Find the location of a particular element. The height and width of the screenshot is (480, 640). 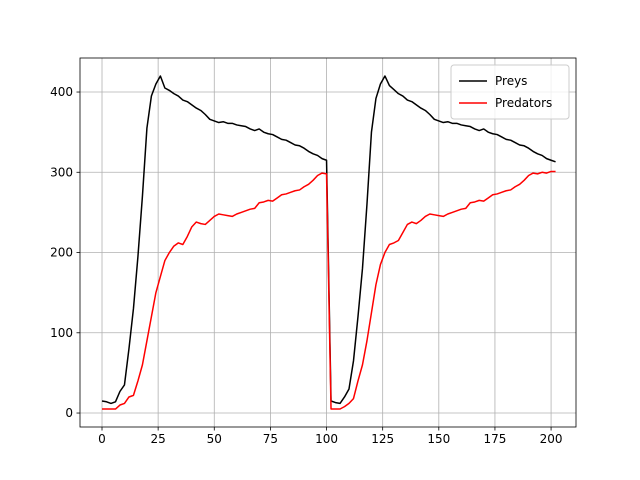

x-tick-label: 50 is located at coordinates (214, 439).